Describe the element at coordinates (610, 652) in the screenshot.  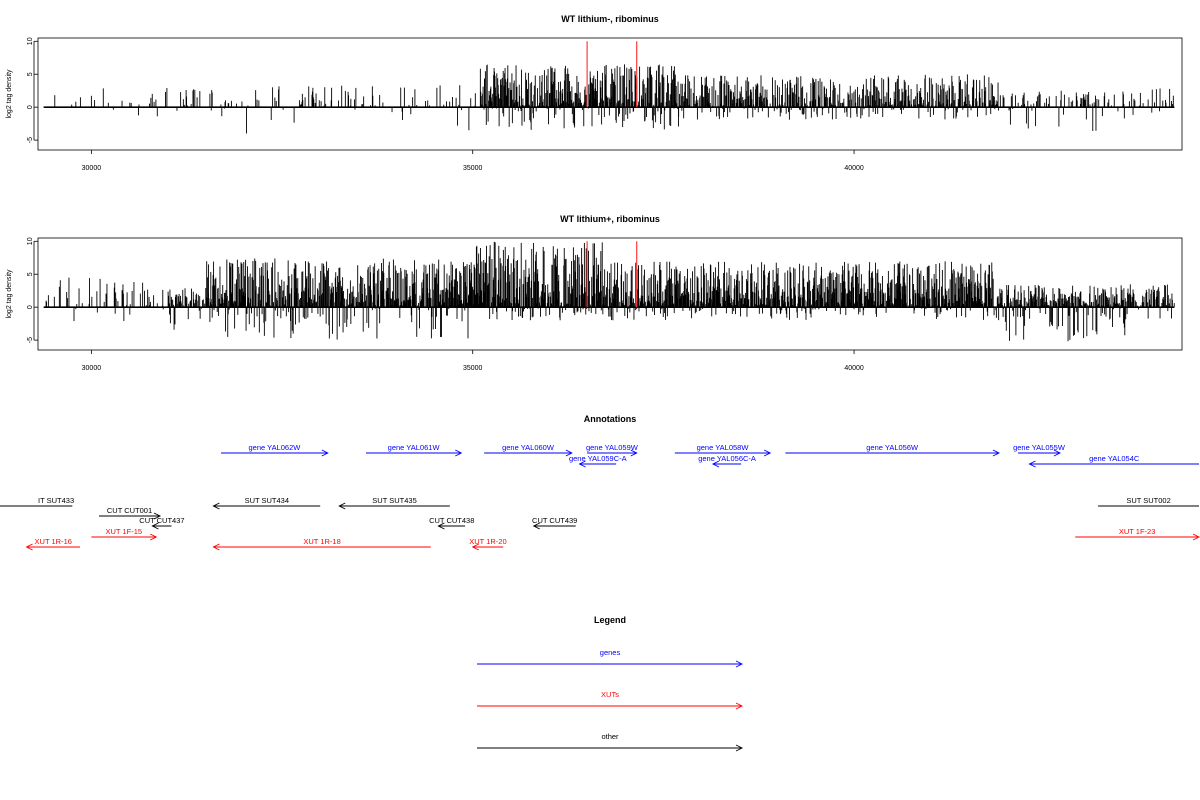
I see `legend-label: genes` at that location.